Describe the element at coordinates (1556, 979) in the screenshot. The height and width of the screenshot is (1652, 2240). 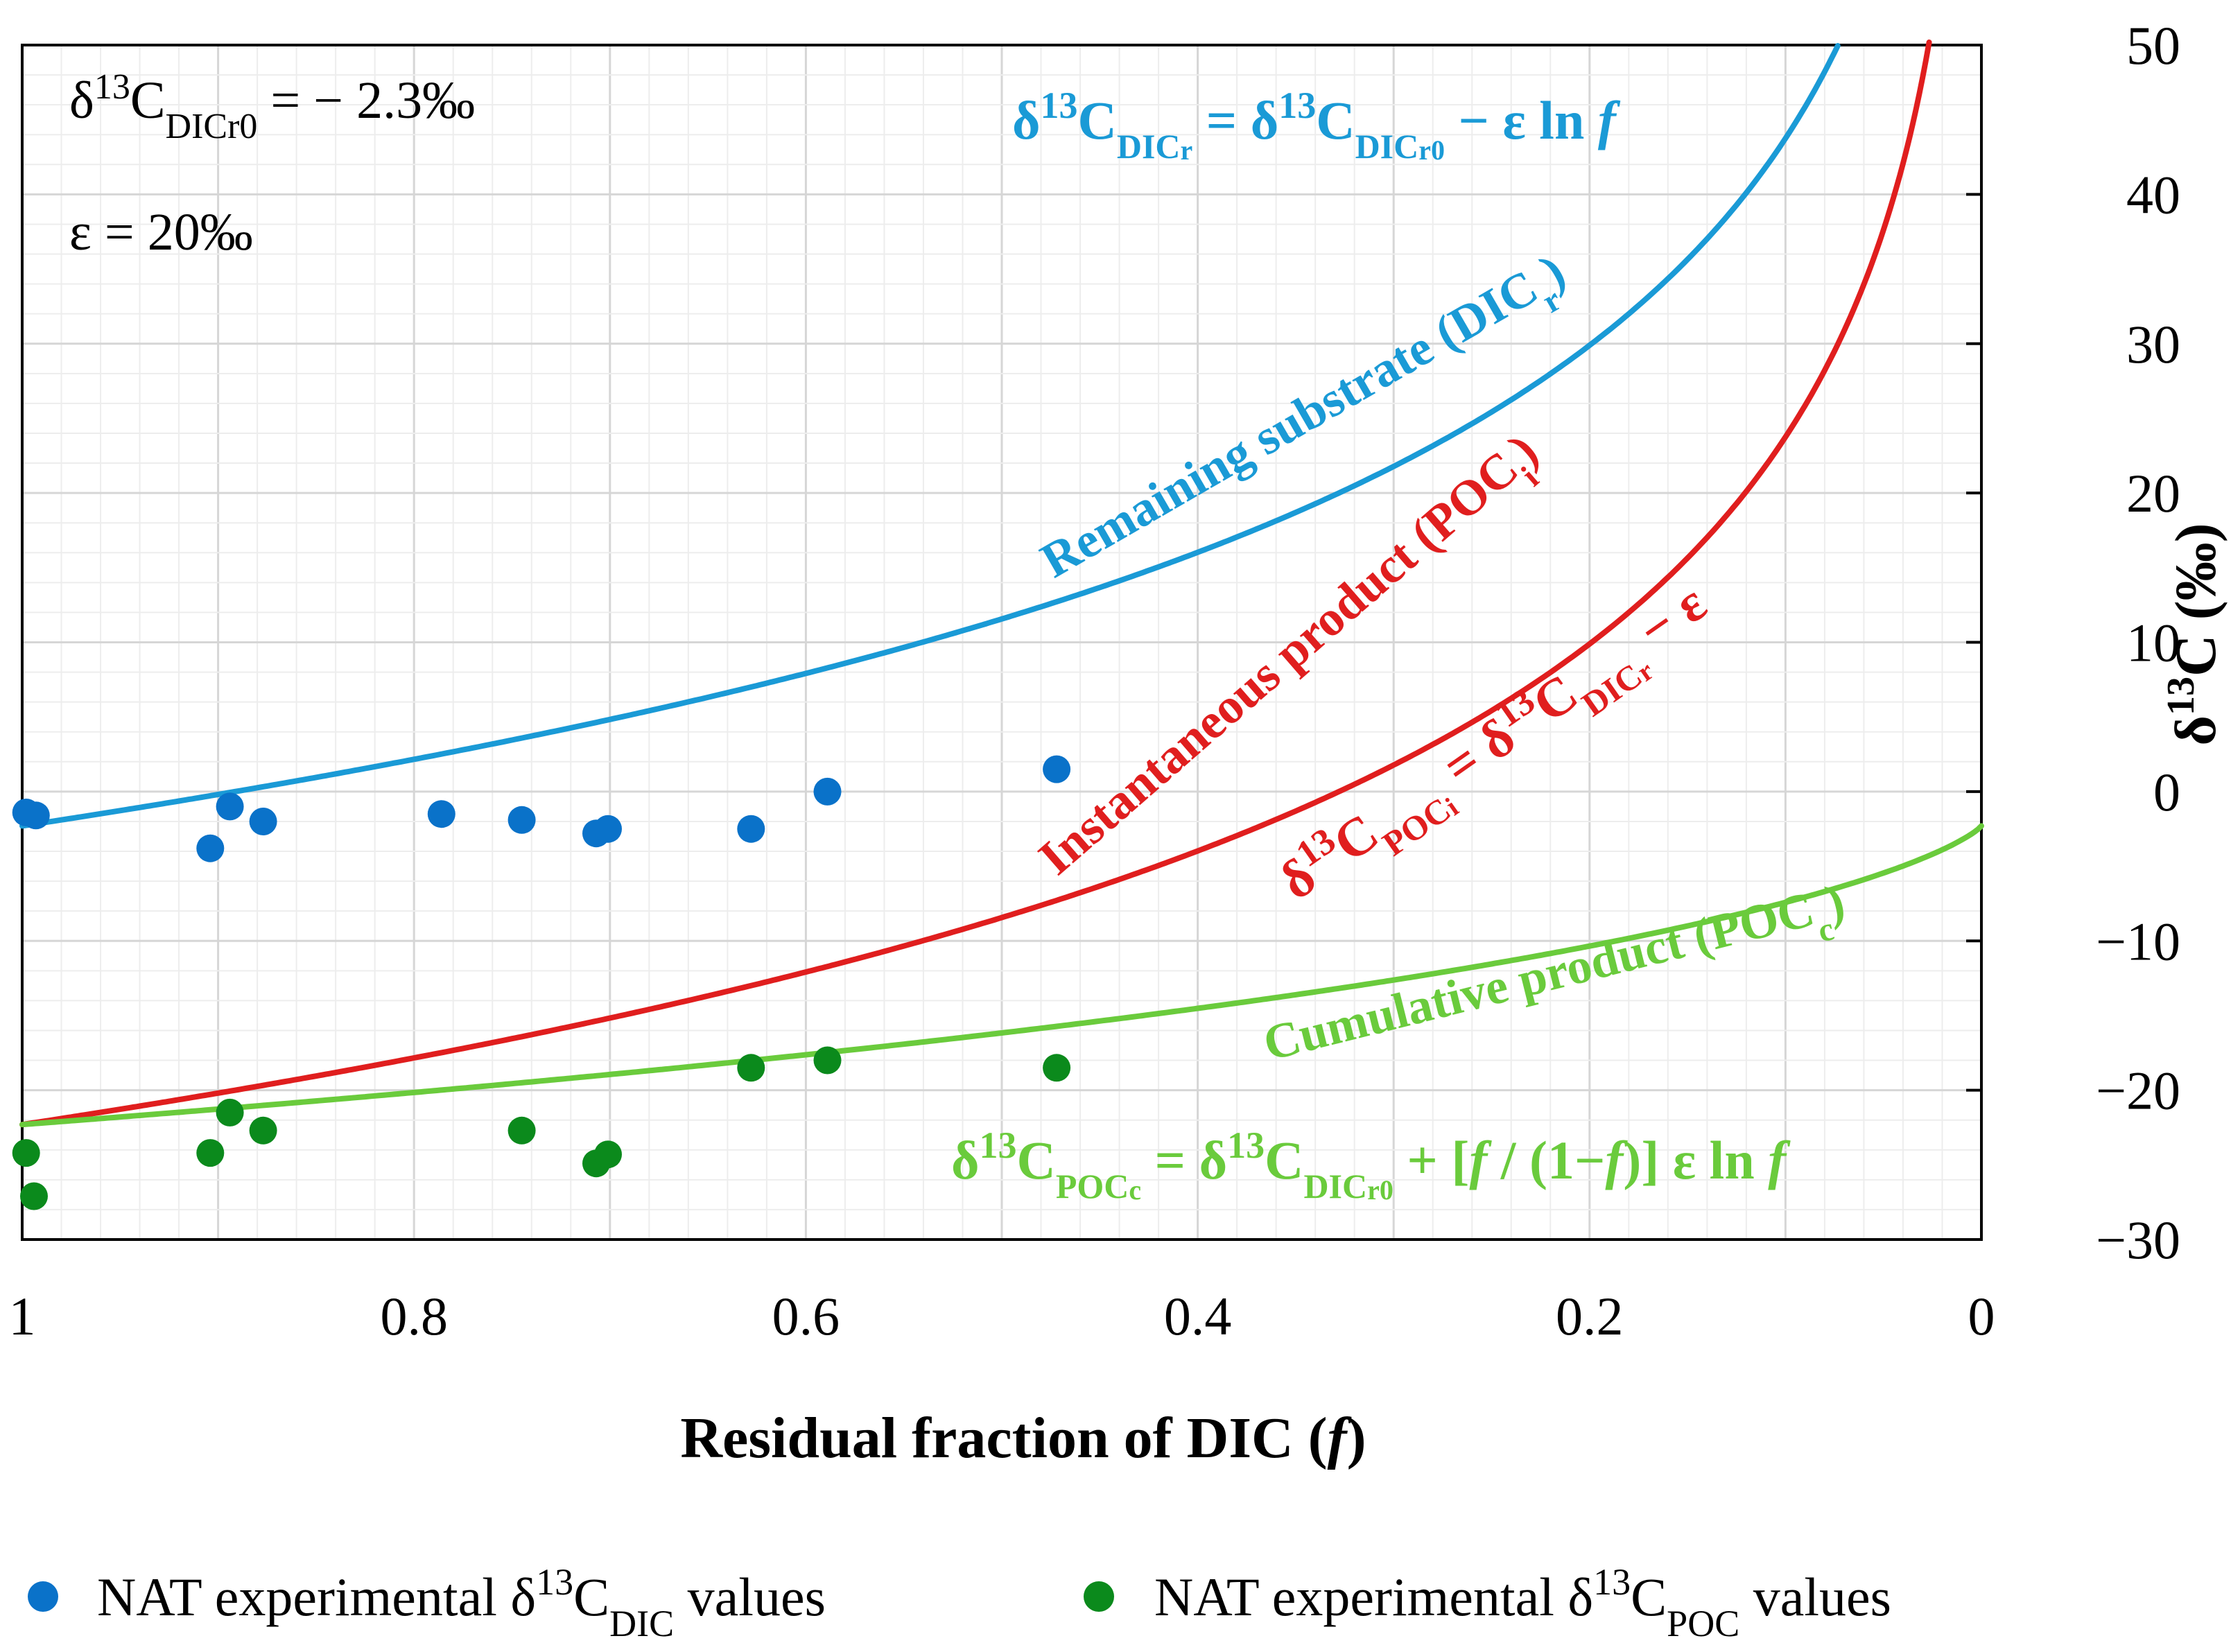
I see `label-cumulative-product: Cumulative product (POCc)` at that location.